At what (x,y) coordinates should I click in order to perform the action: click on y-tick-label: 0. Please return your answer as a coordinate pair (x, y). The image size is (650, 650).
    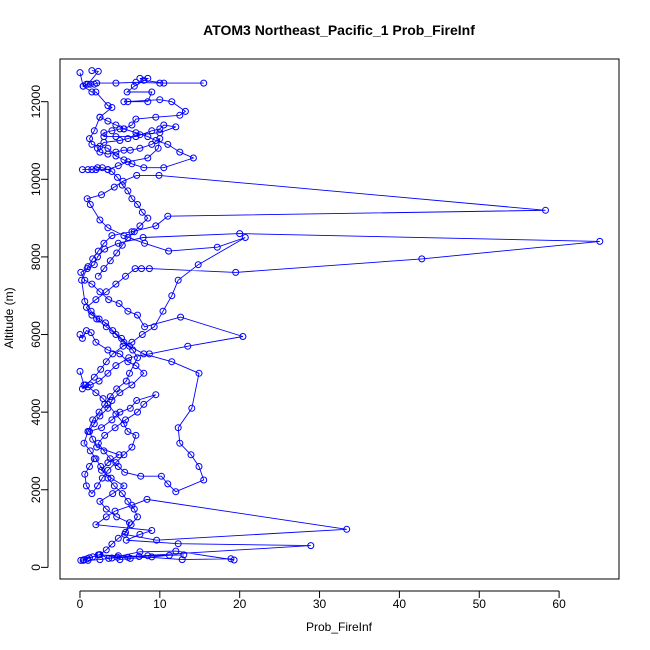
    Looking at the image, I should click on (36, 567).